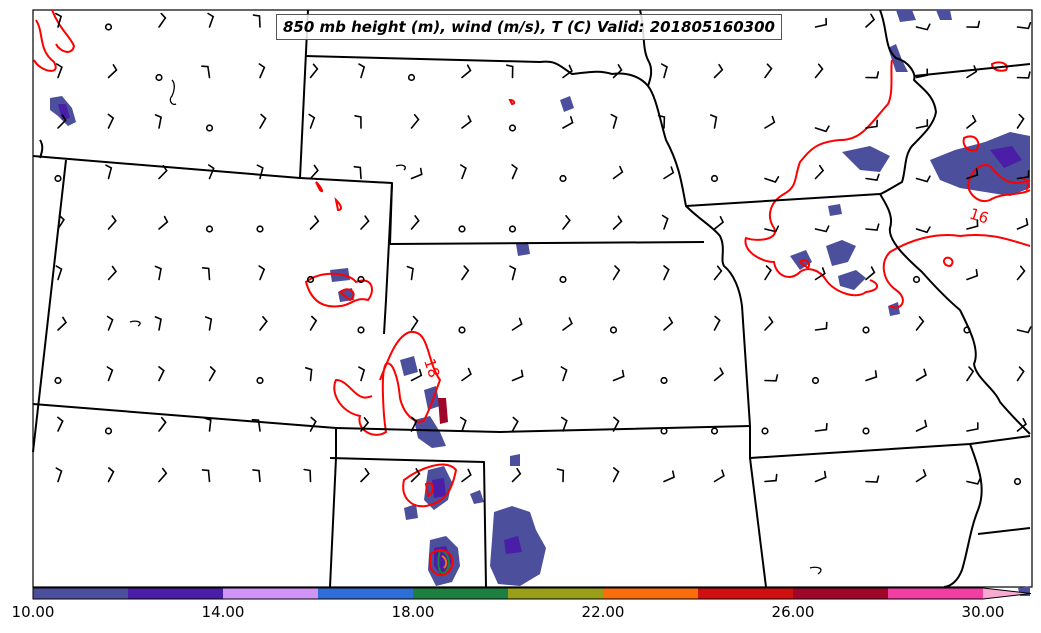 The height and width of the screenshot is (633, 1041). Describe the element at coordinates (793, 612) in the screenshot. I see `colorbar-tick-label: 26.00` at that location.